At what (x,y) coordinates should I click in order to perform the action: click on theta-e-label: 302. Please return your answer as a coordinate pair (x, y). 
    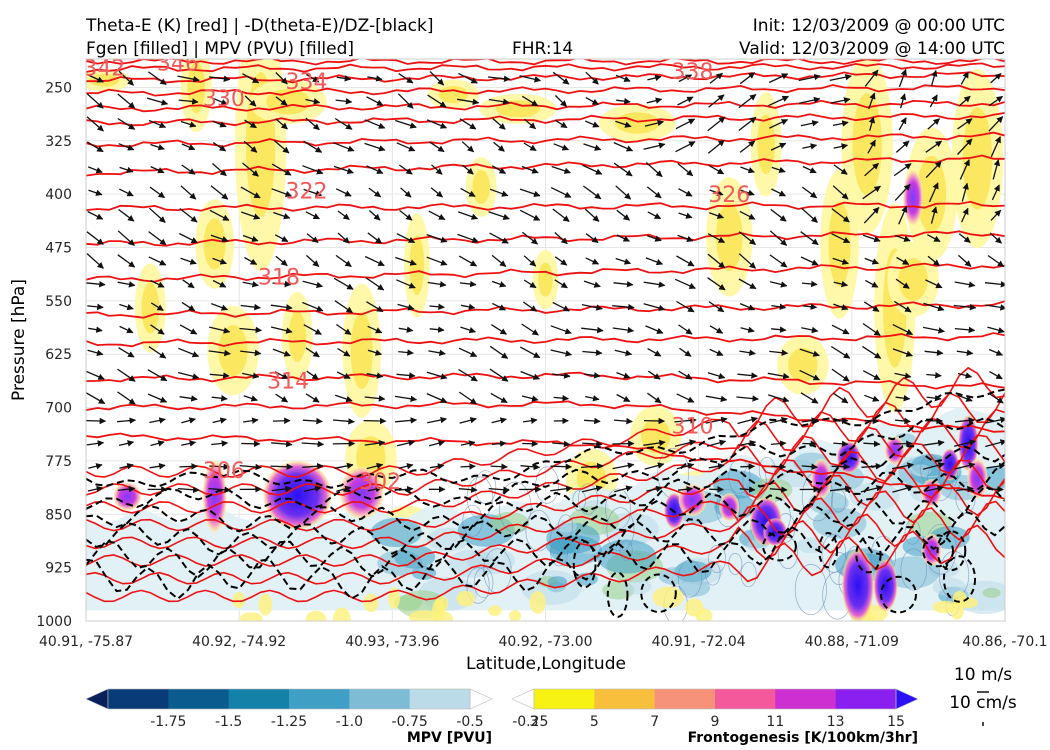
    Looking at the image, I should click on (380, 482).